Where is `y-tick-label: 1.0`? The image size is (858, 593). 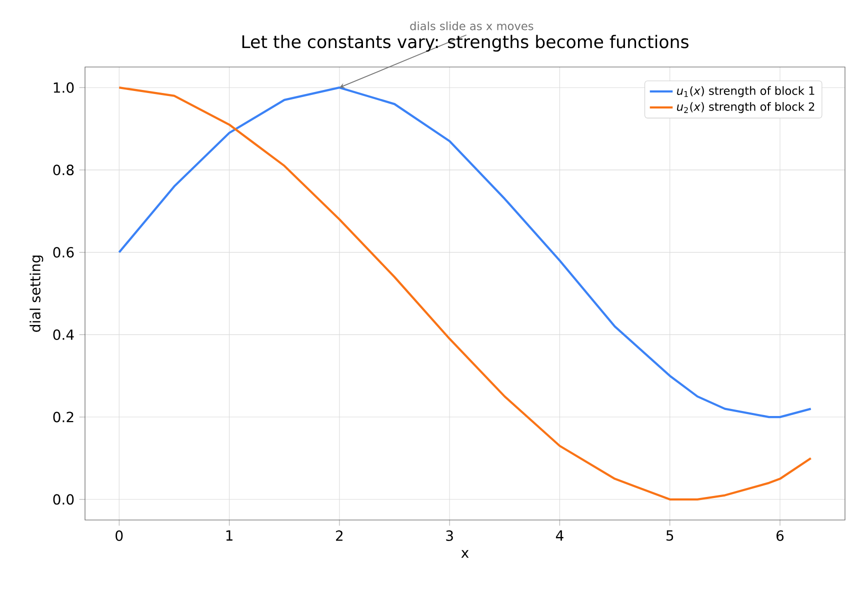 y-tick-label: 1.0 is located at coordinates (64, 87).